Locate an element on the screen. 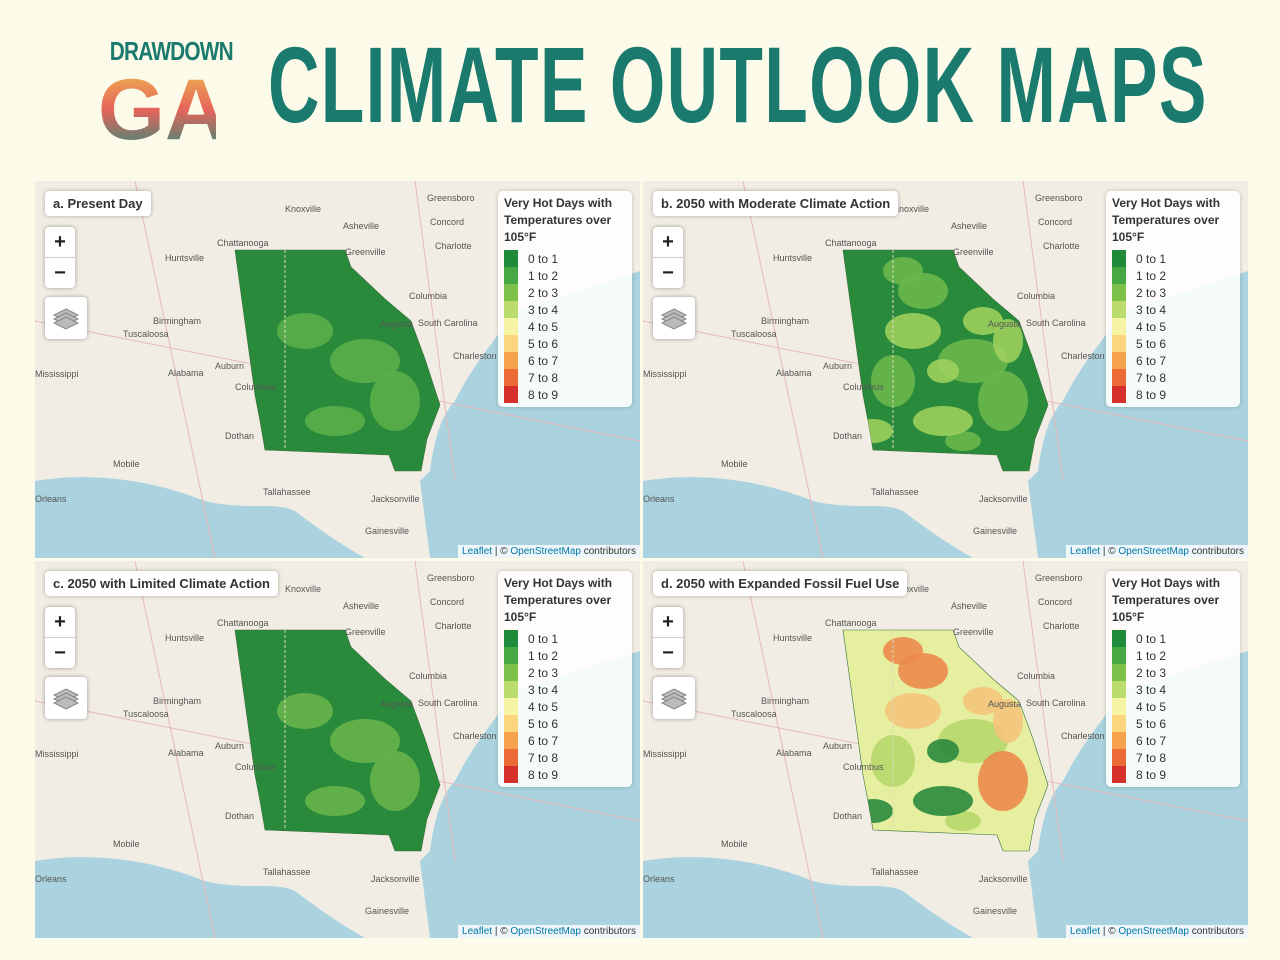  panel-title: a. Present Day is located at coordinates (98, 203).